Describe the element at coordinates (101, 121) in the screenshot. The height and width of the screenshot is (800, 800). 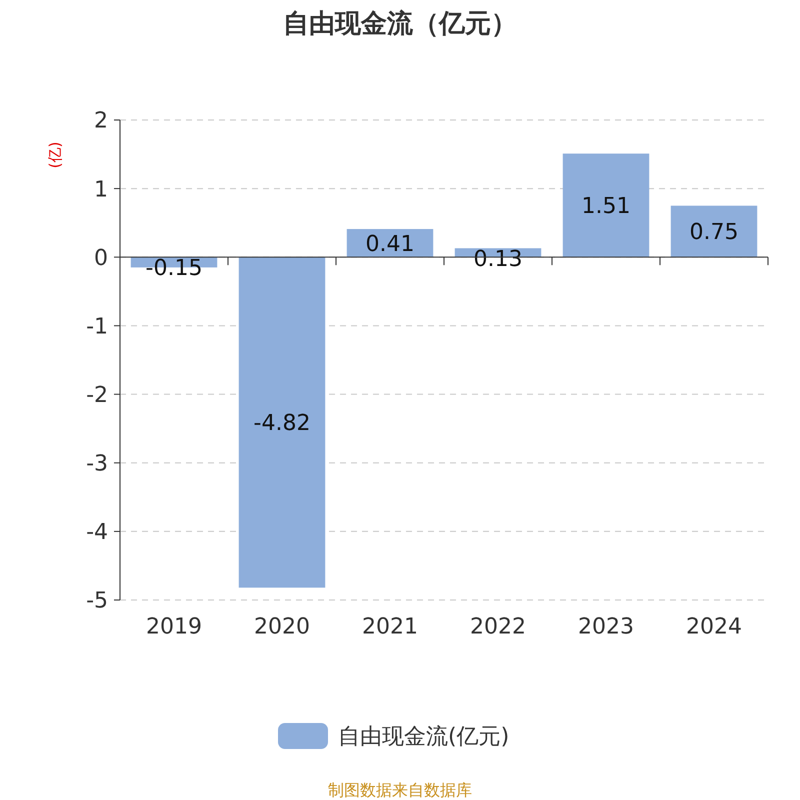
I see `y-tick-label: 2` at that location.